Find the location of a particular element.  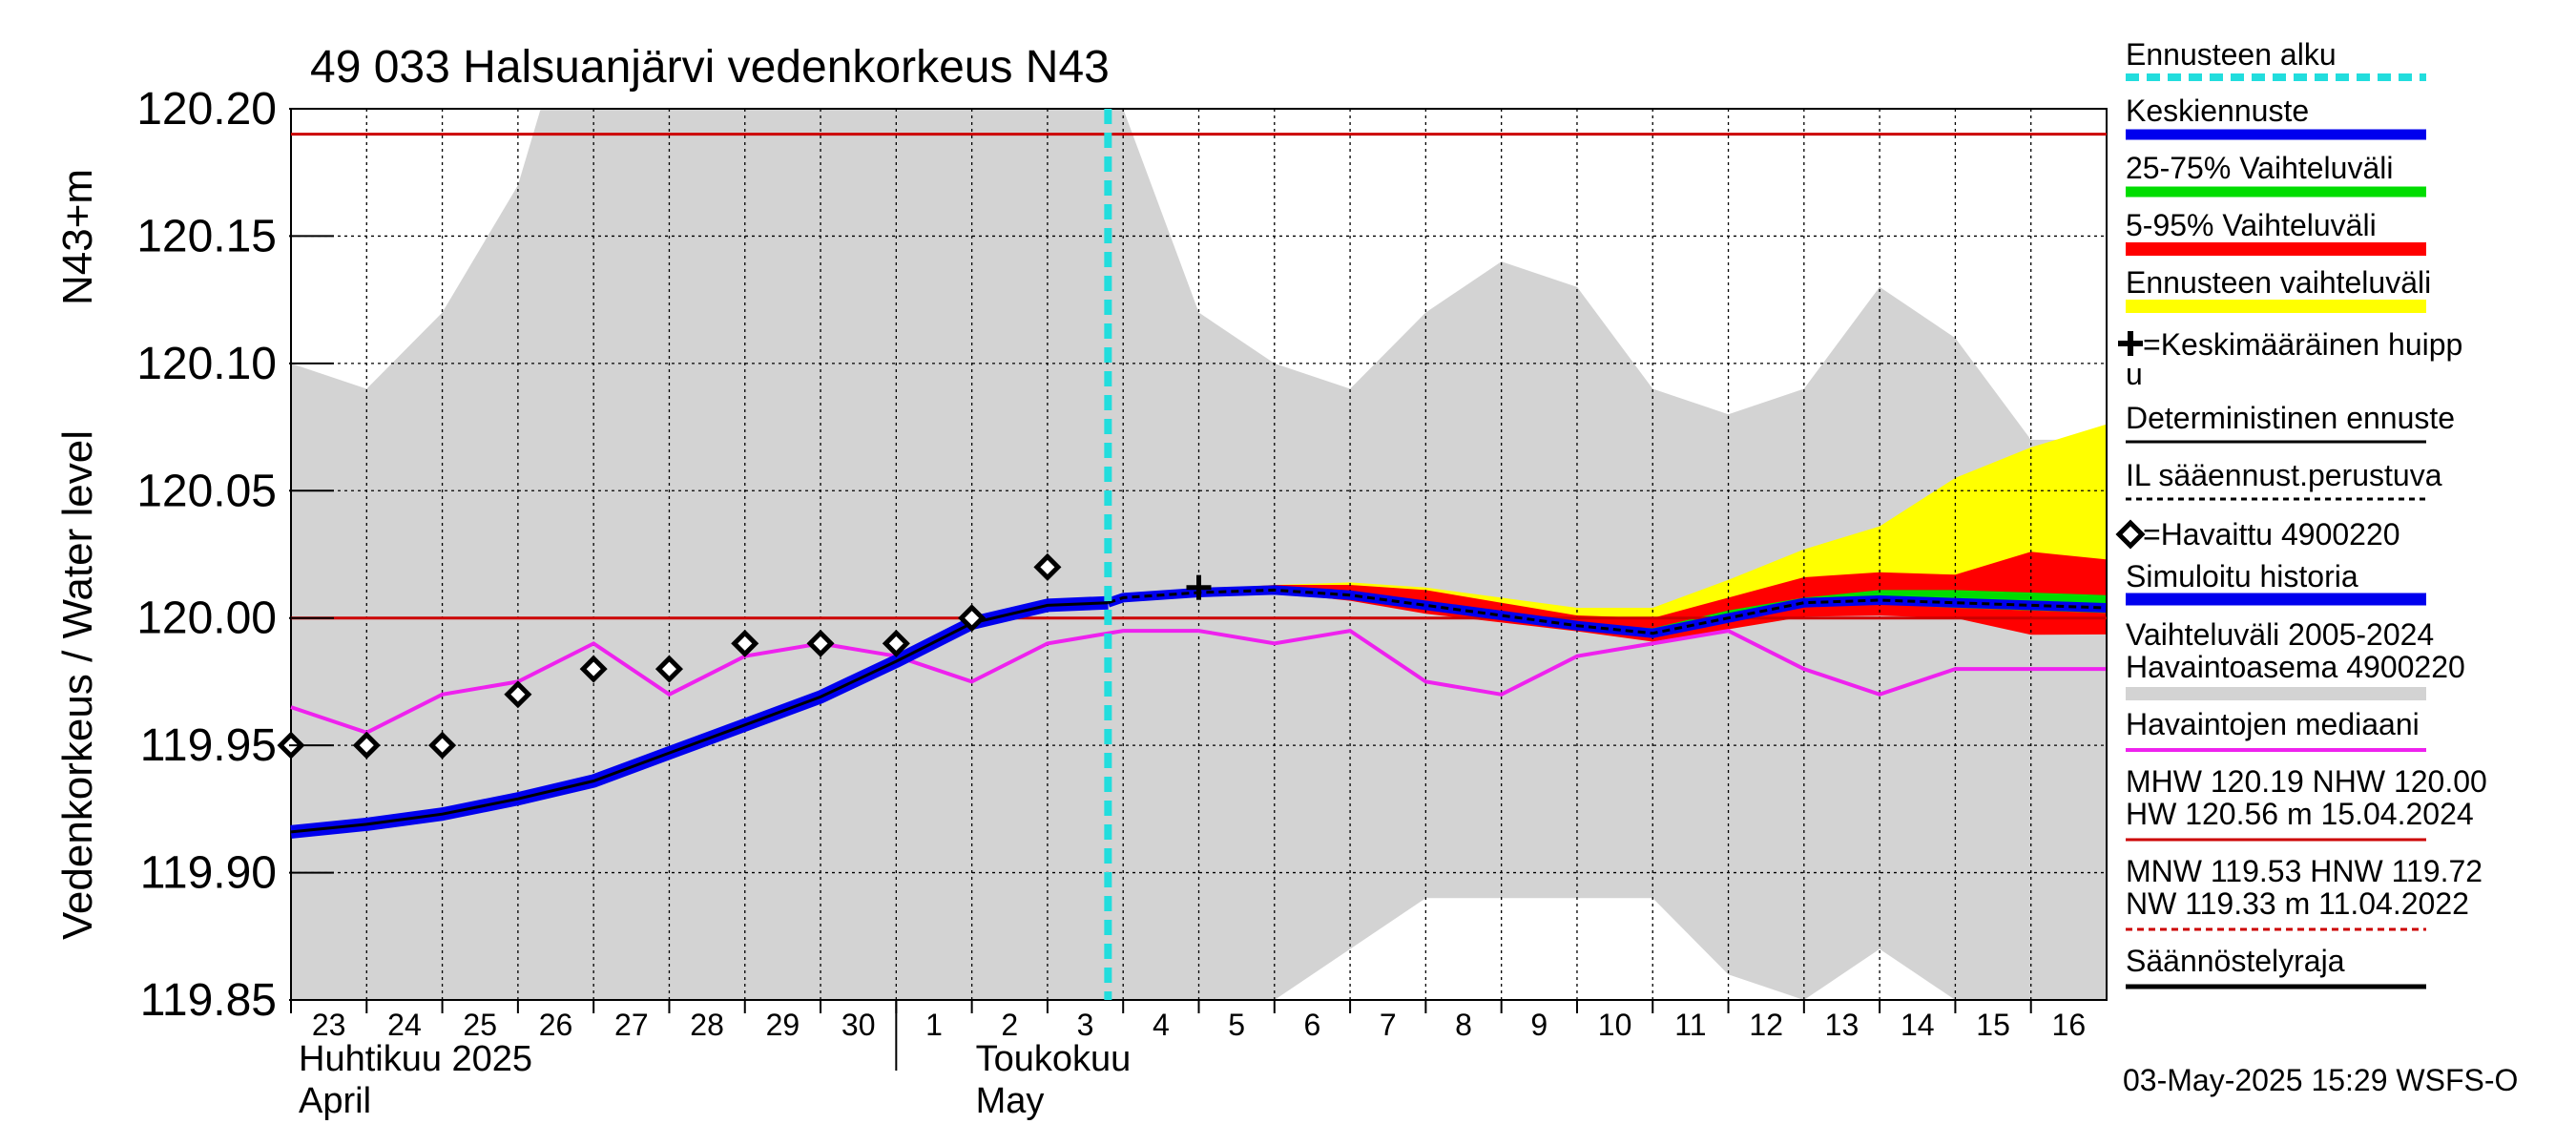

timestamp: 03-May-2025 15:29 WSFS-O is located at coordinates (2320, 1080).